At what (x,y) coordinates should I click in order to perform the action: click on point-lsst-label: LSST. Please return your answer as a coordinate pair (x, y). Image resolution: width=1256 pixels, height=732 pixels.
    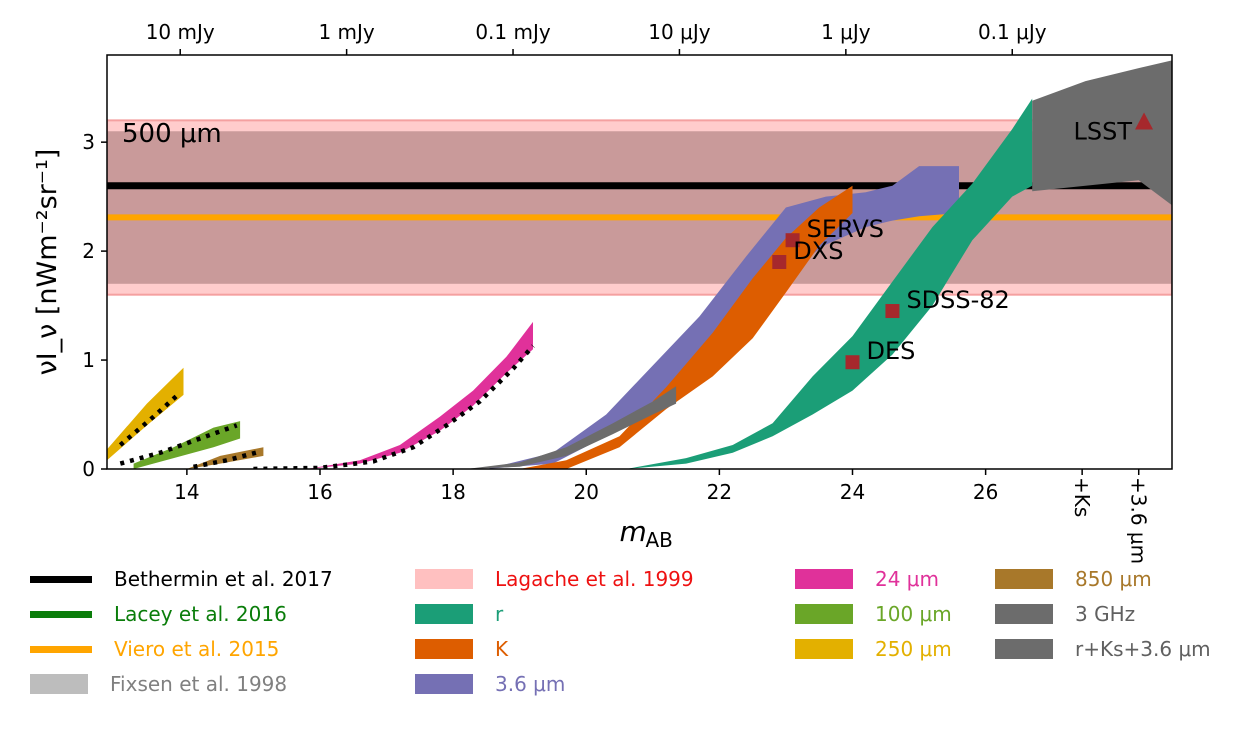
    Looking at the image, I should click on (1103, 131).